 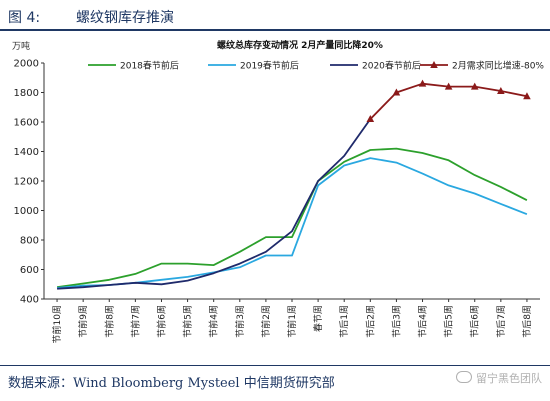 I want to click on y-tick-label: 1400, so click(x=26, y=152).